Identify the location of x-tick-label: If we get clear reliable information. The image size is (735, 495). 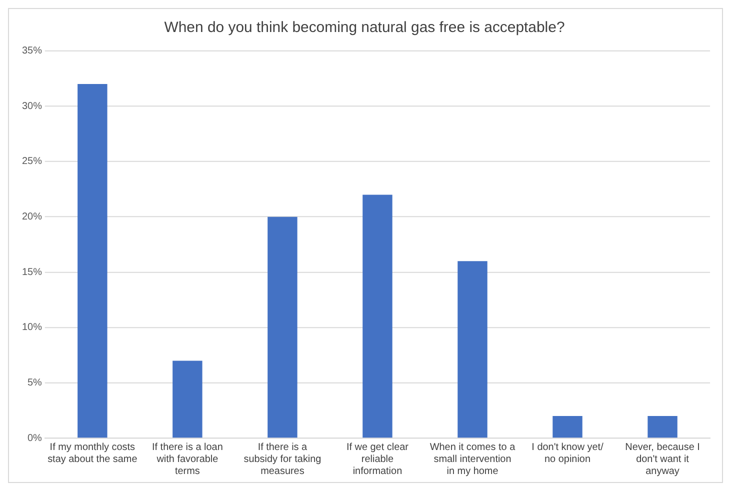
(378, 459).